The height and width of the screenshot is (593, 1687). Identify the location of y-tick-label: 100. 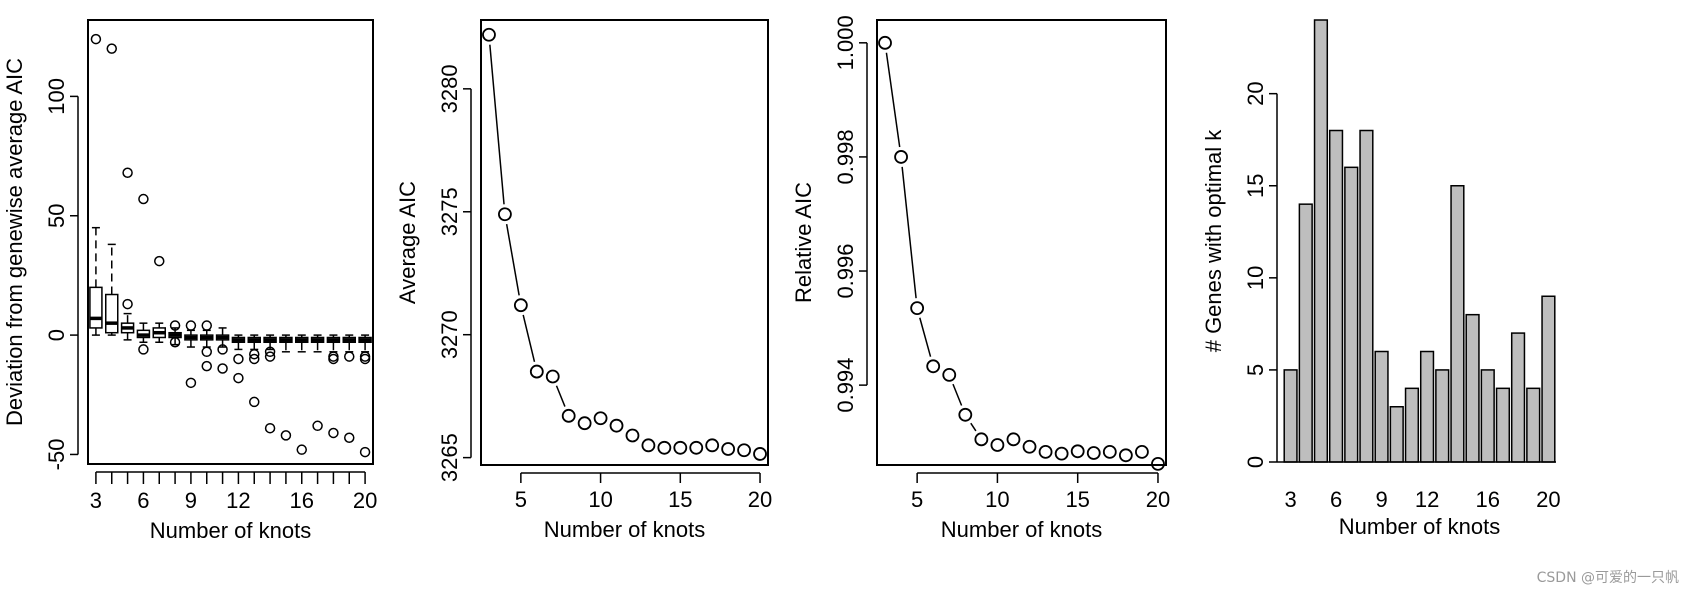
(56, 96).